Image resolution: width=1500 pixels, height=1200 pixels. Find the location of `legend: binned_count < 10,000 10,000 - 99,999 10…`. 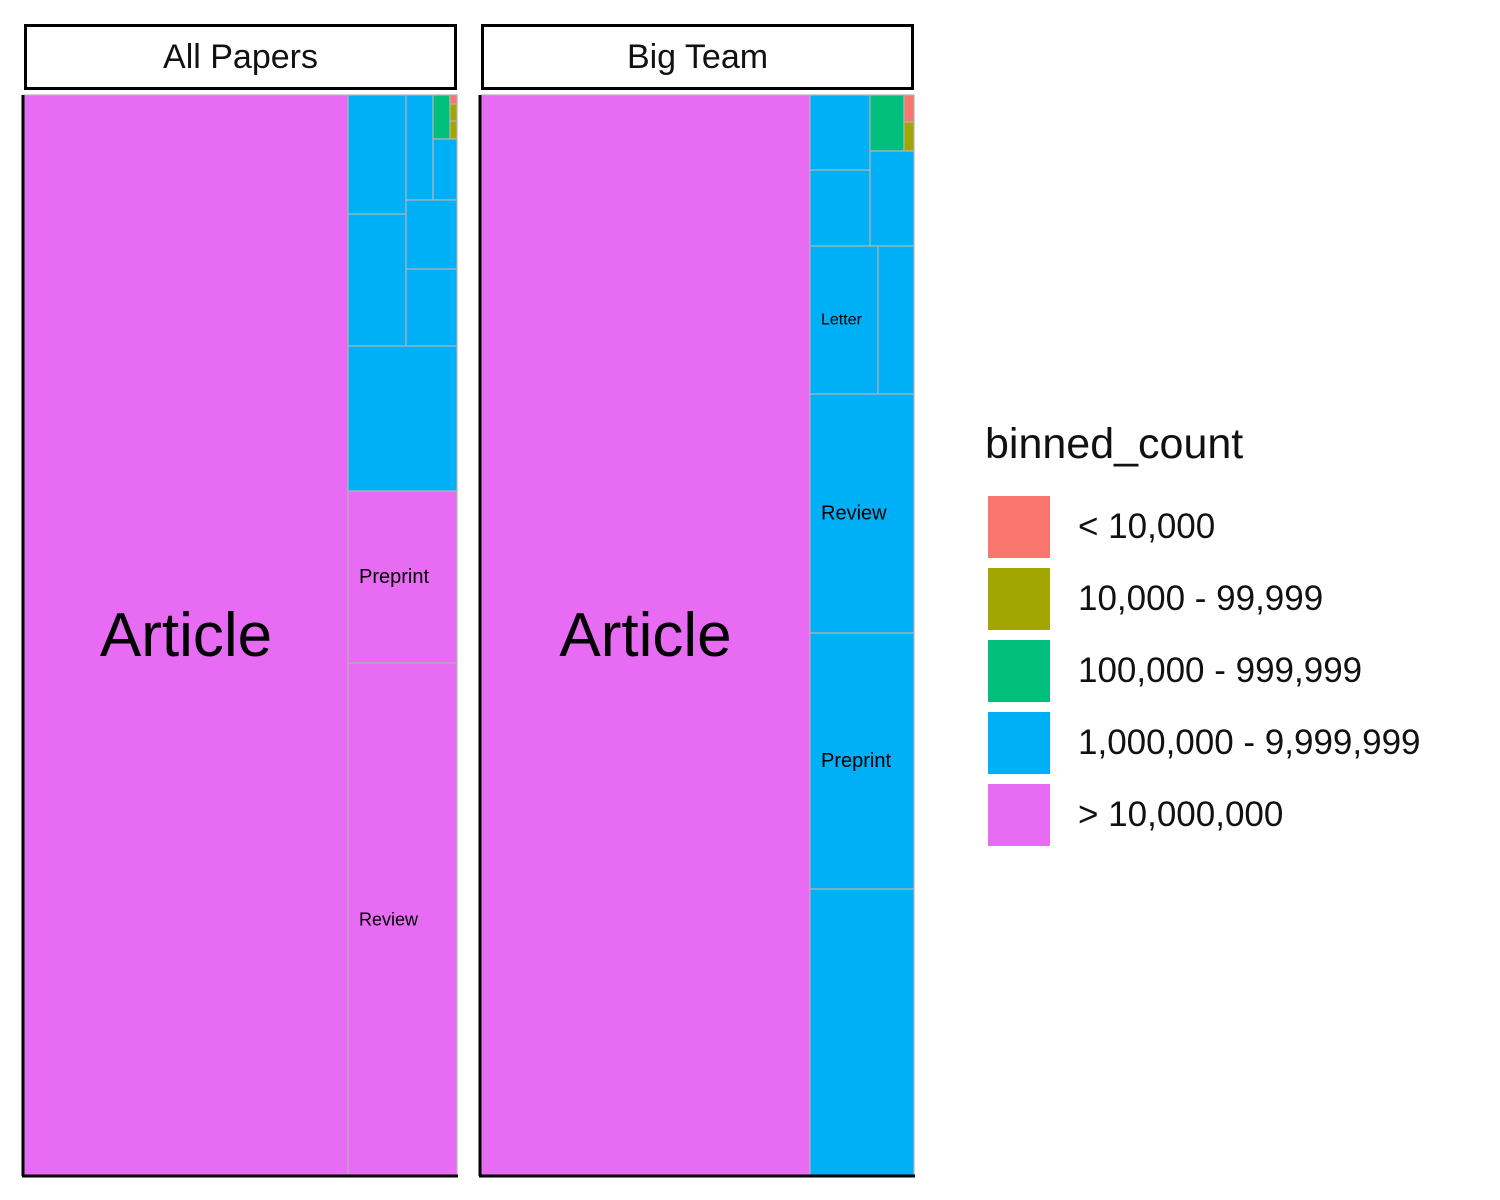

legend: binned_count < 10,000 10,000 - 99,999 10… is located at coordinates (1203, 635).